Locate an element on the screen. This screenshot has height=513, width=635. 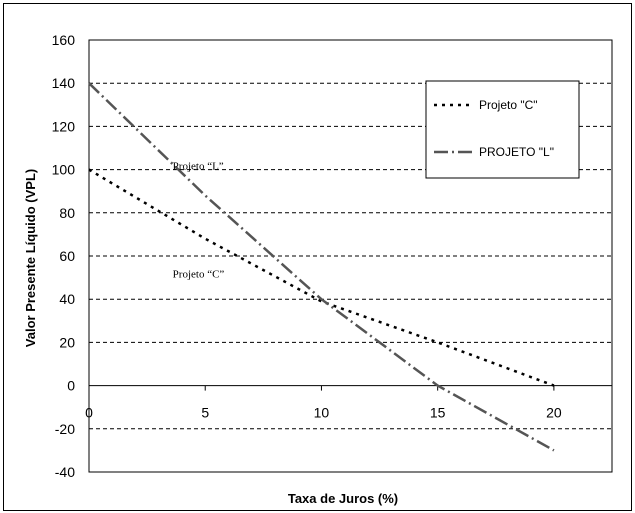
x-tick-label: 10 is located at coordinates (322, 413).